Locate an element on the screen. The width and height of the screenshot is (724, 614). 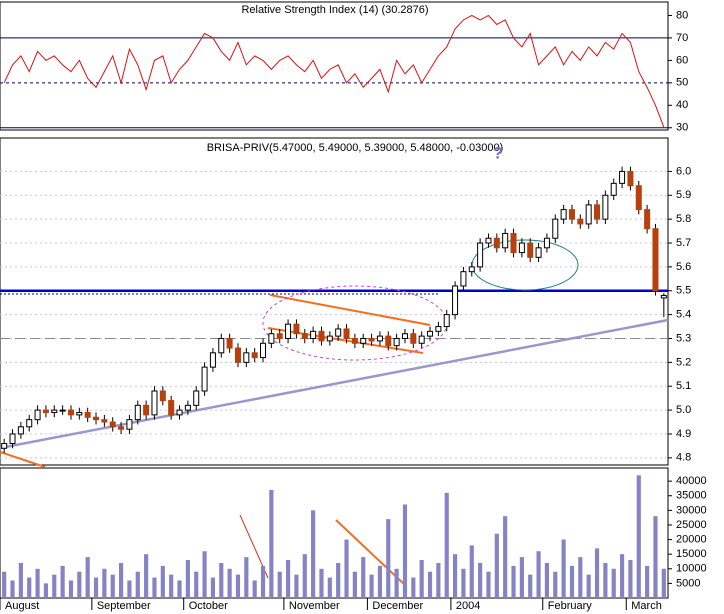
y-tick-label: 5.2 is located at coordinates (683, 362).